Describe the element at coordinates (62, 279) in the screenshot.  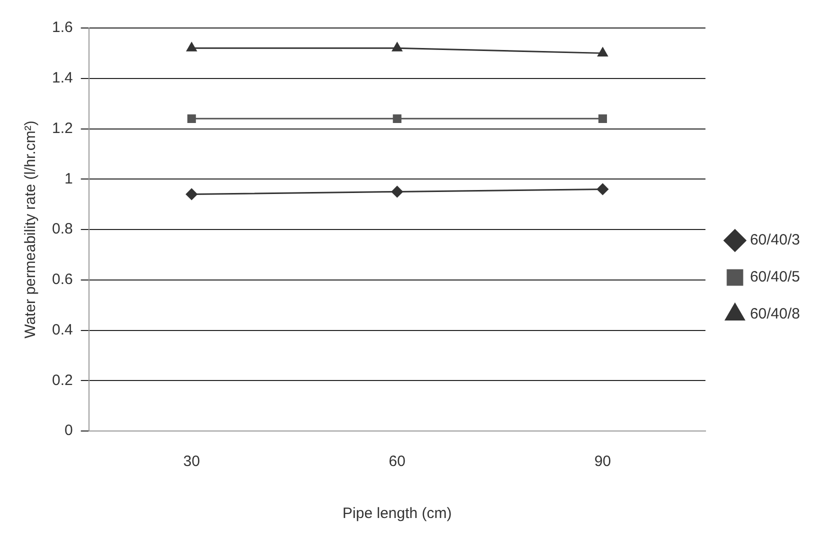
I see `y-tick-label: 0.6` at that location.